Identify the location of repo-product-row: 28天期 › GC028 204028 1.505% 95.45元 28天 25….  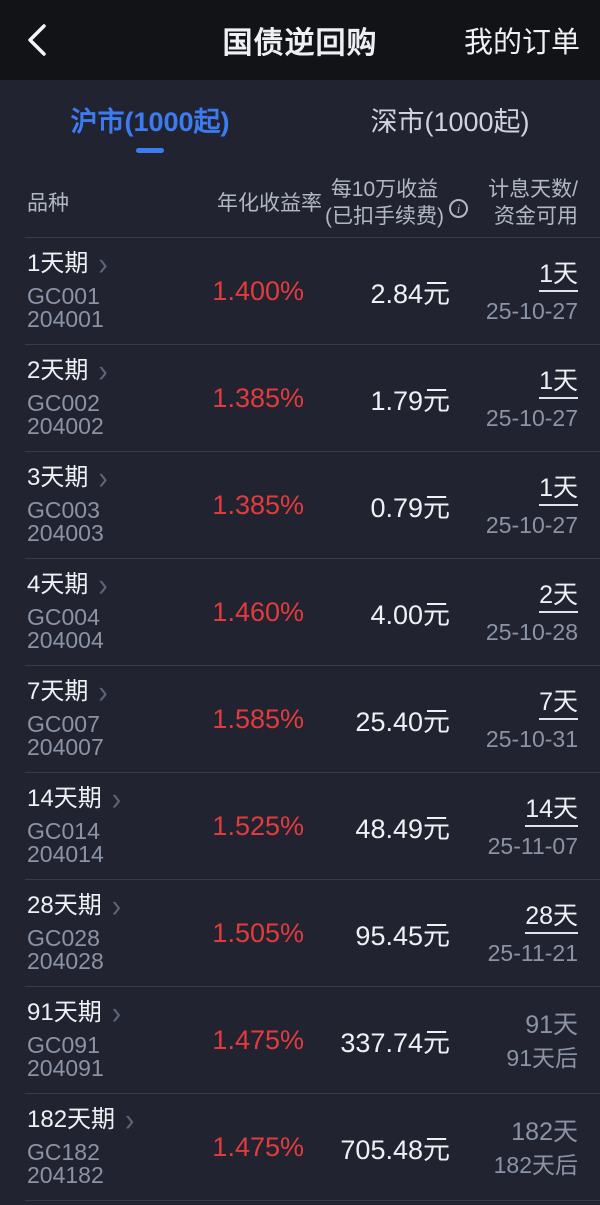
(300, 933).